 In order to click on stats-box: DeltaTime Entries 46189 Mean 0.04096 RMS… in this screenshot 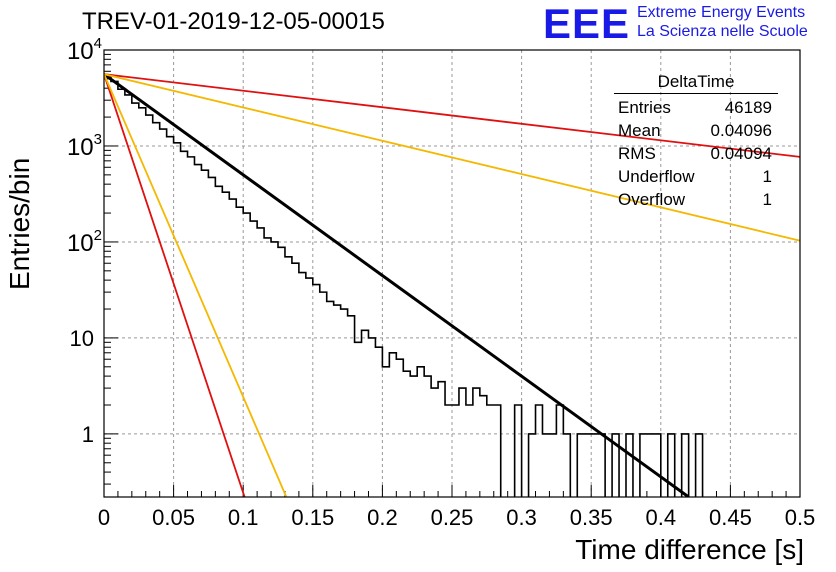, I will do `click(696, 141)`.